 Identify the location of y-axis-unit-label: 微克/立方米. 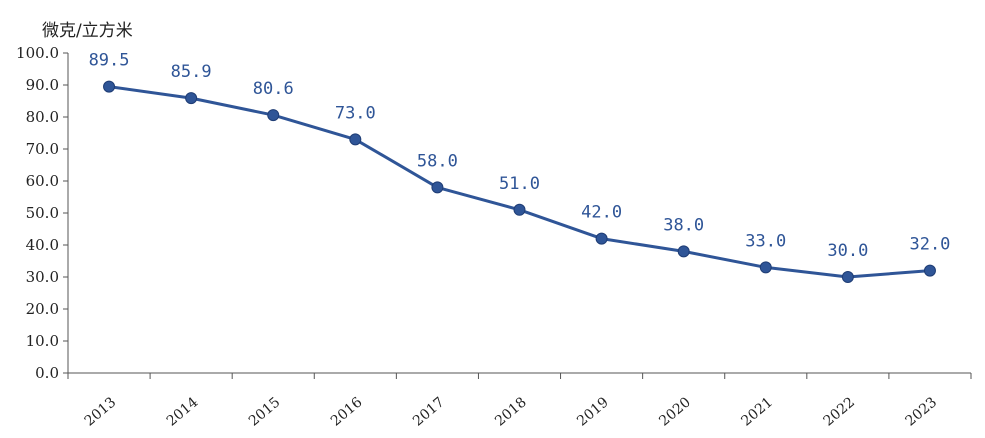
(87, 31).